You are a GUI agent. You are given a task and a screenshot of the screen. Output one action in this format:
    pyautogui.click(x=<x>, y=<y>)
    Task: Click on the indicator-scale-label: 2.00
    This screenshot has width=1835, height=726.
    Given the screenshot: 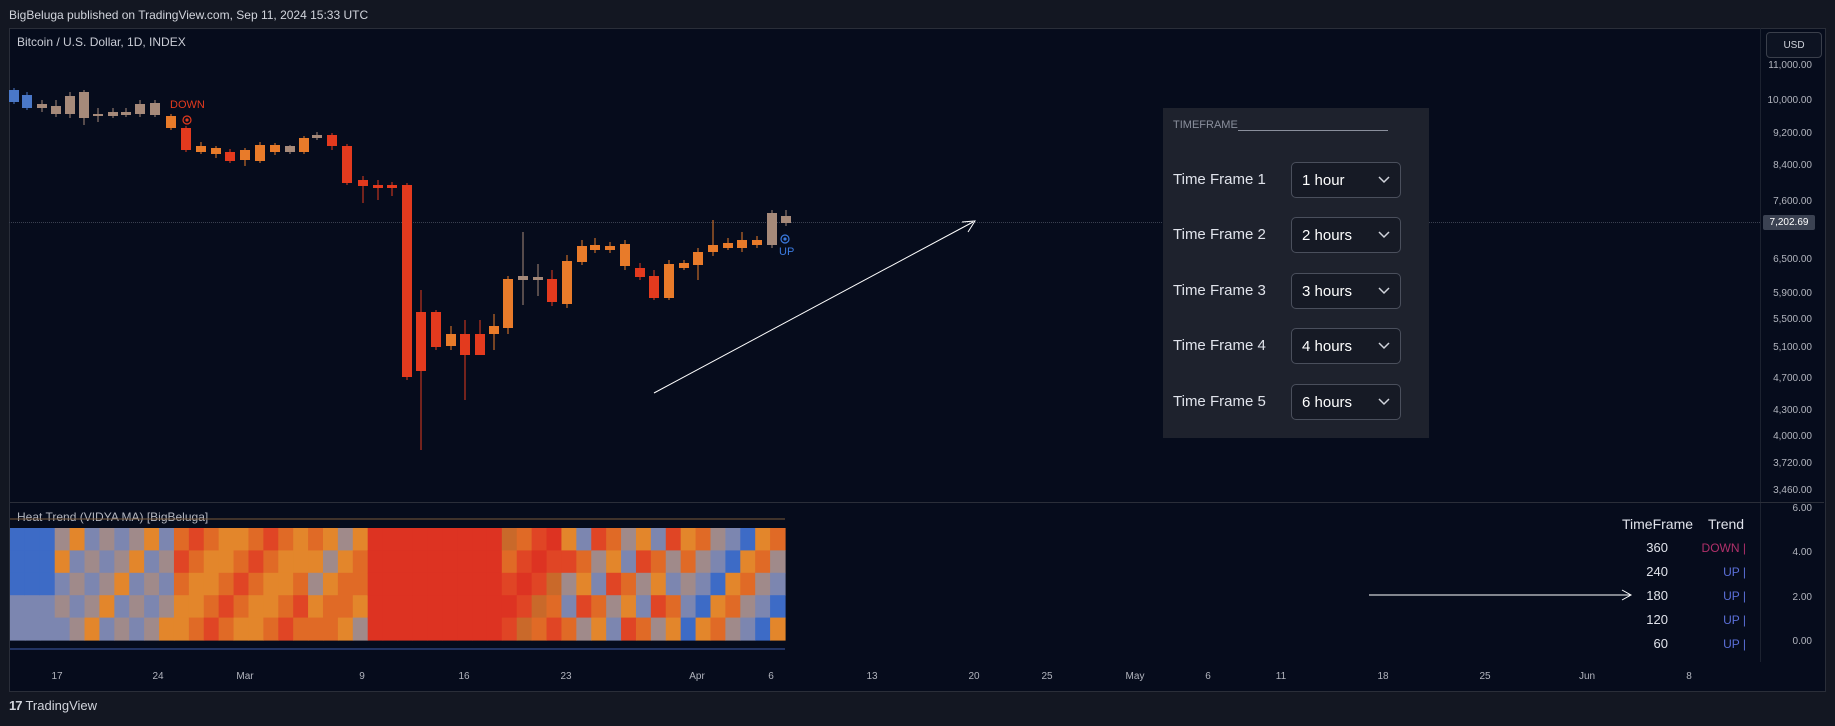 What is the action you would take?
    pyautogui.click(x=1802, y=597)
    